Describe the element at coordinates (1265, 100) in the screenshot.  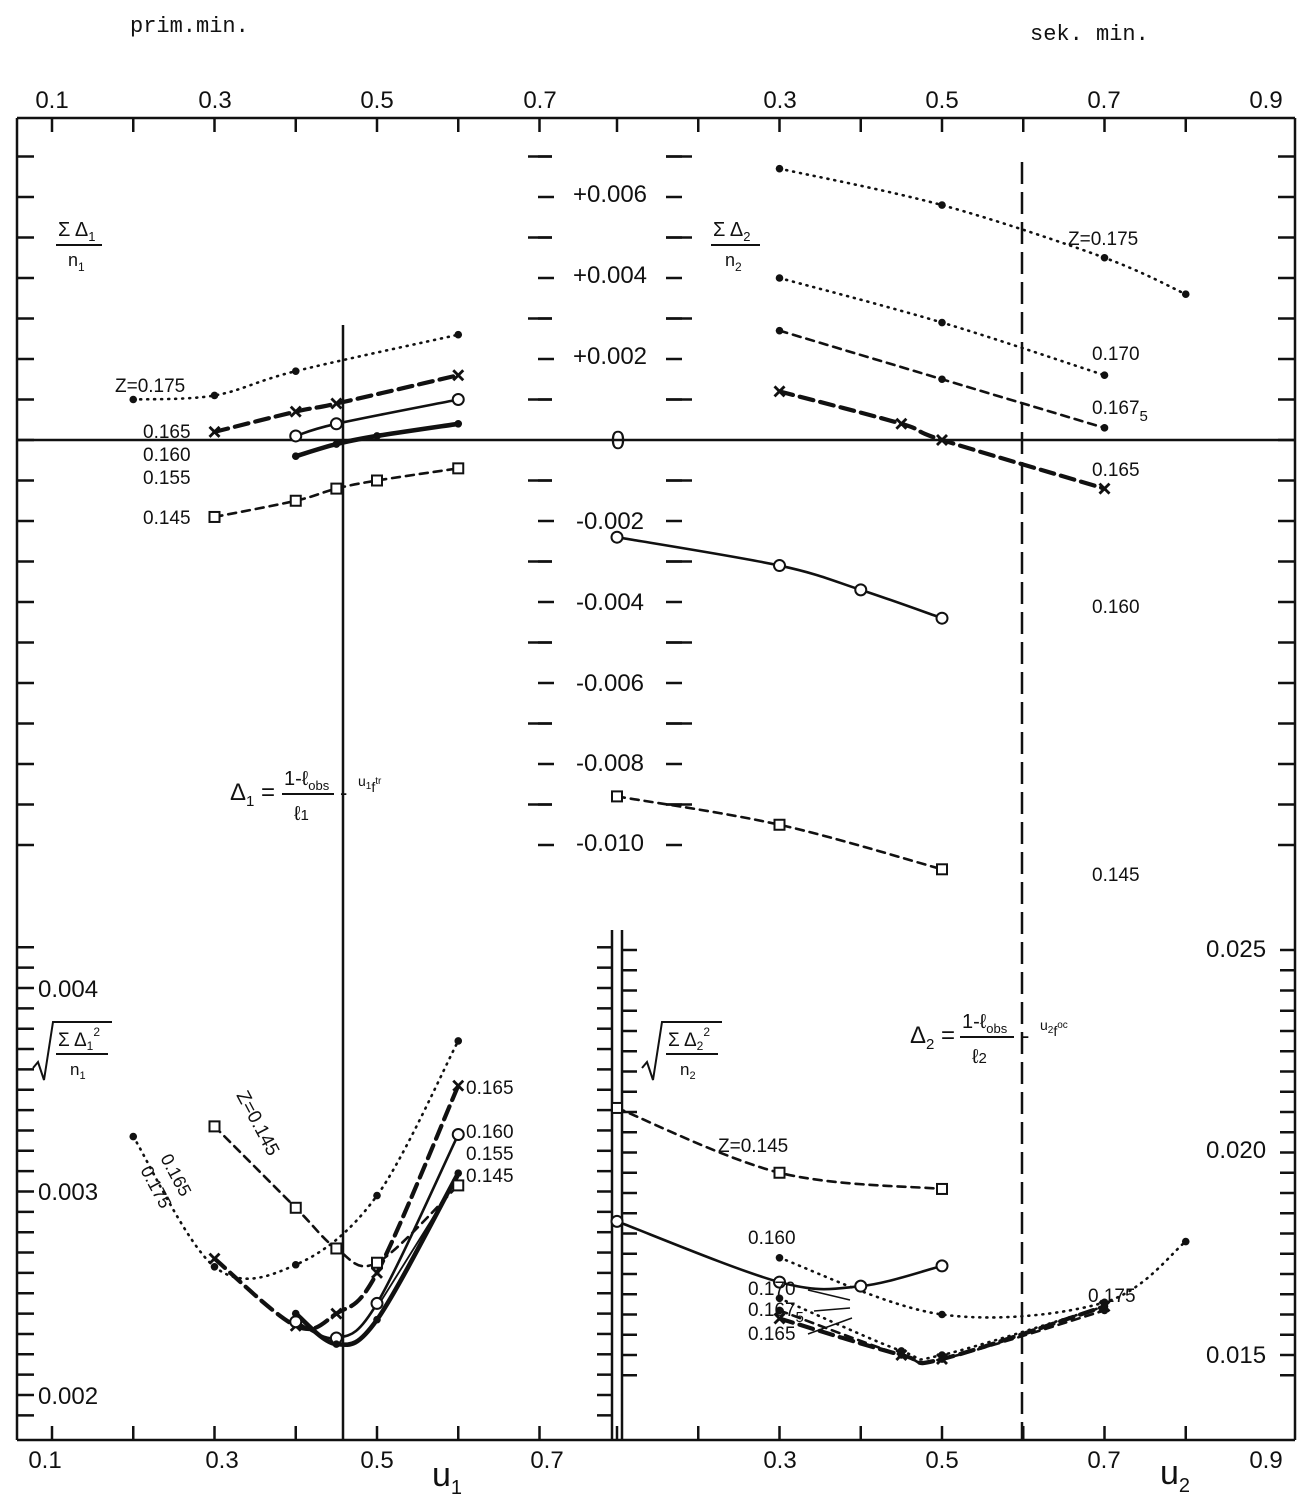
I see `top-tick-label: 0.9` at that location.